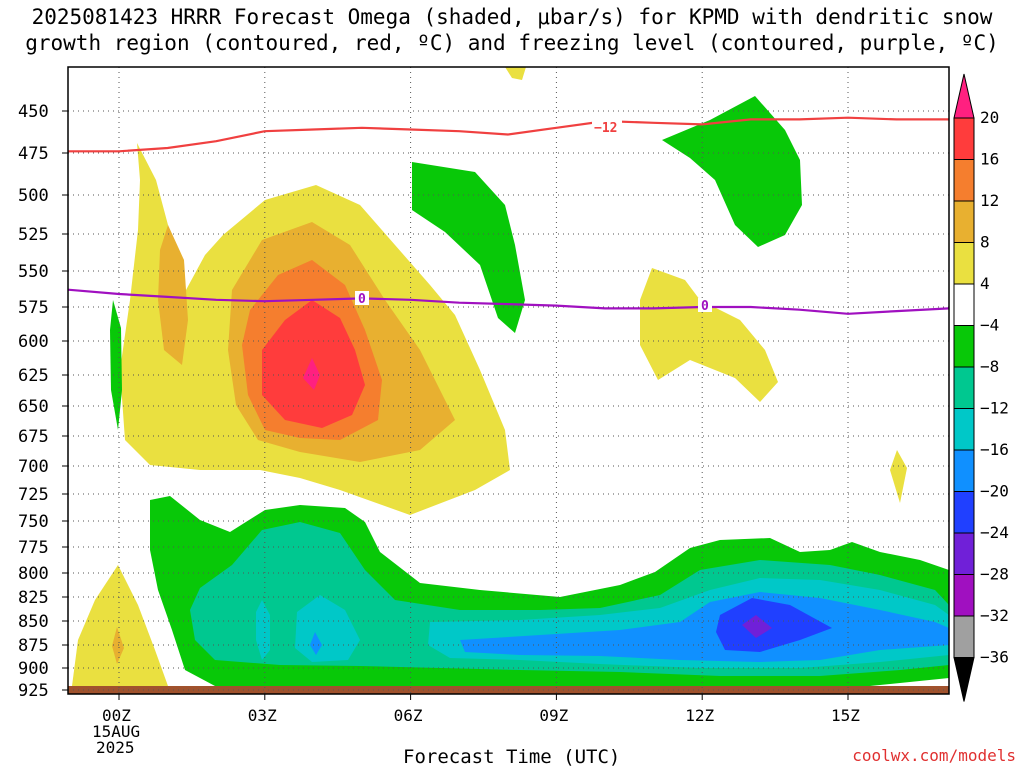 Image resolution: width=1024 pixels, height=768 pixels. What do you see at coordinates (316, 643) in the screenshot?
I see `omega-region-neg16-small` at bounding box center [316, 643].